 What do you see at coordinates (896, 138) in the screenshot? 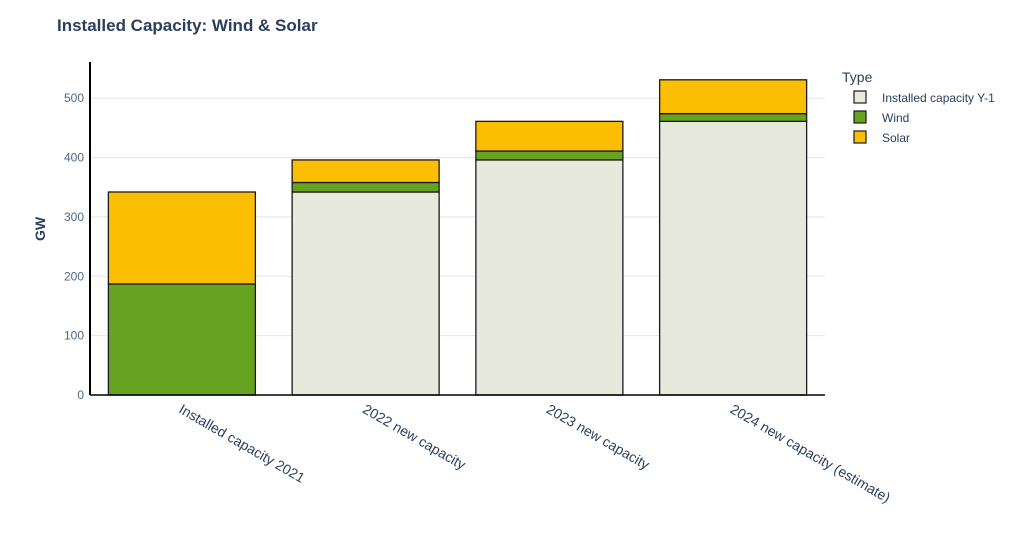
I see `legend-label: Solar` at bounding box center [896, 138].